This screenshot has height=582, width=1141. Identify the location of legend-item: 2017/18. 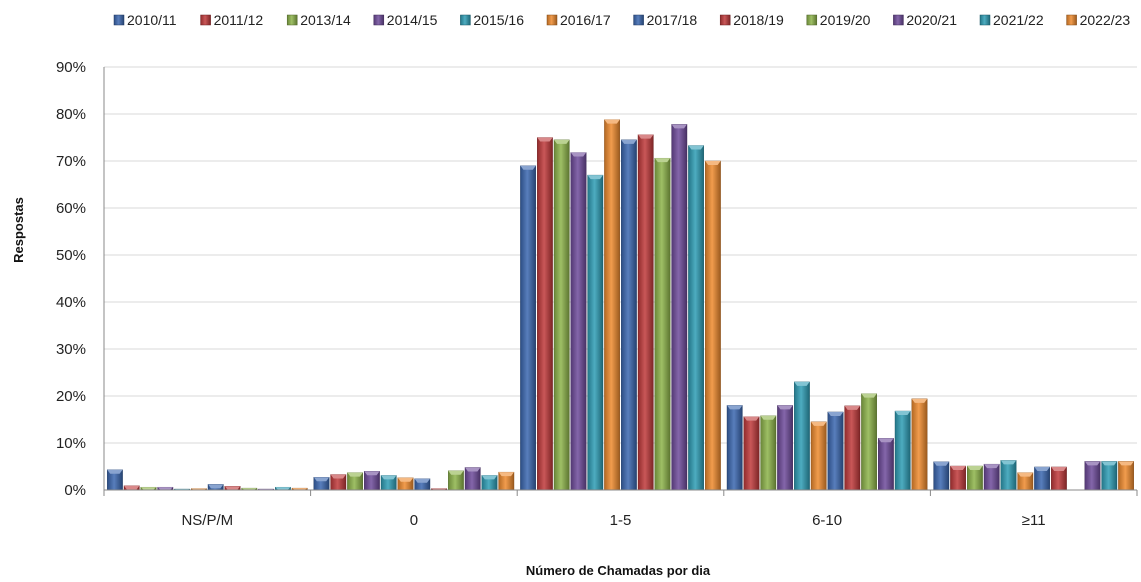
(665, 20).